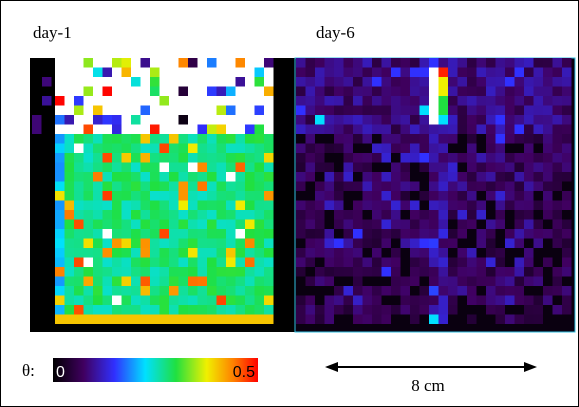 Image resolution: width=579 pixels, height=407 pixels. Describe the element at coordinates (335, 32) in the screenshot. I see `panel-label: day-6` at that location.